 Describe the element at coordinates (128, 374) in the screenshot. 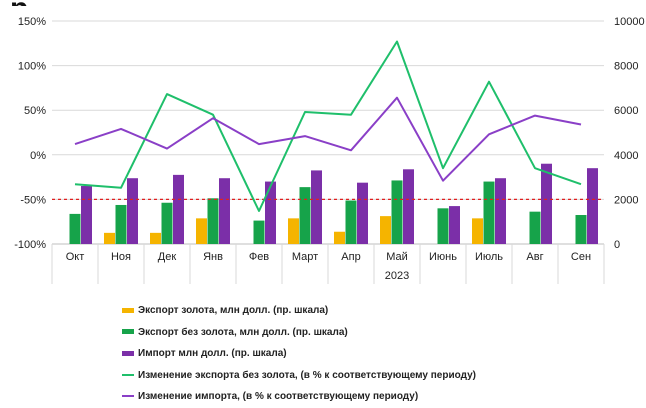

I see `legend-swatch-export-change` at that location.